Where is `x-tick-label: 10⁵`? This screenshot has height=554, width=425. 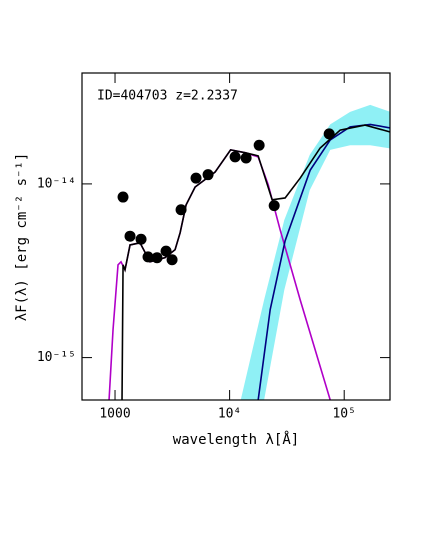 x-tick-label: 10⁵ is located at coordinates (343, 414).